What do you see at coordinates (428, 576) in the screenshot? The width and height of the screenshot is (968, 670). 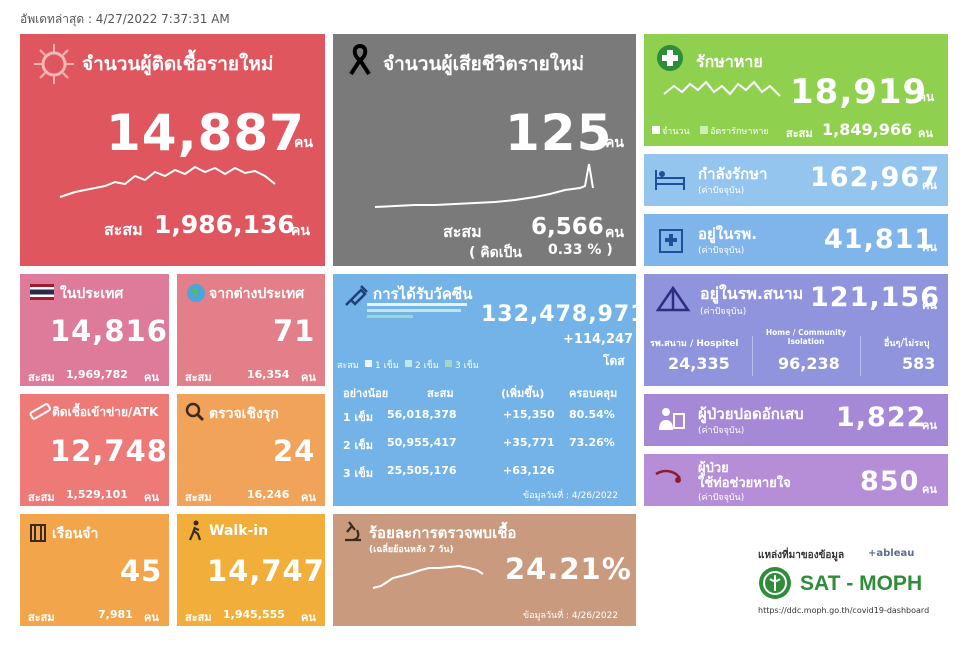 I see `positivity-sparkline` at bounding box center [428, 576].